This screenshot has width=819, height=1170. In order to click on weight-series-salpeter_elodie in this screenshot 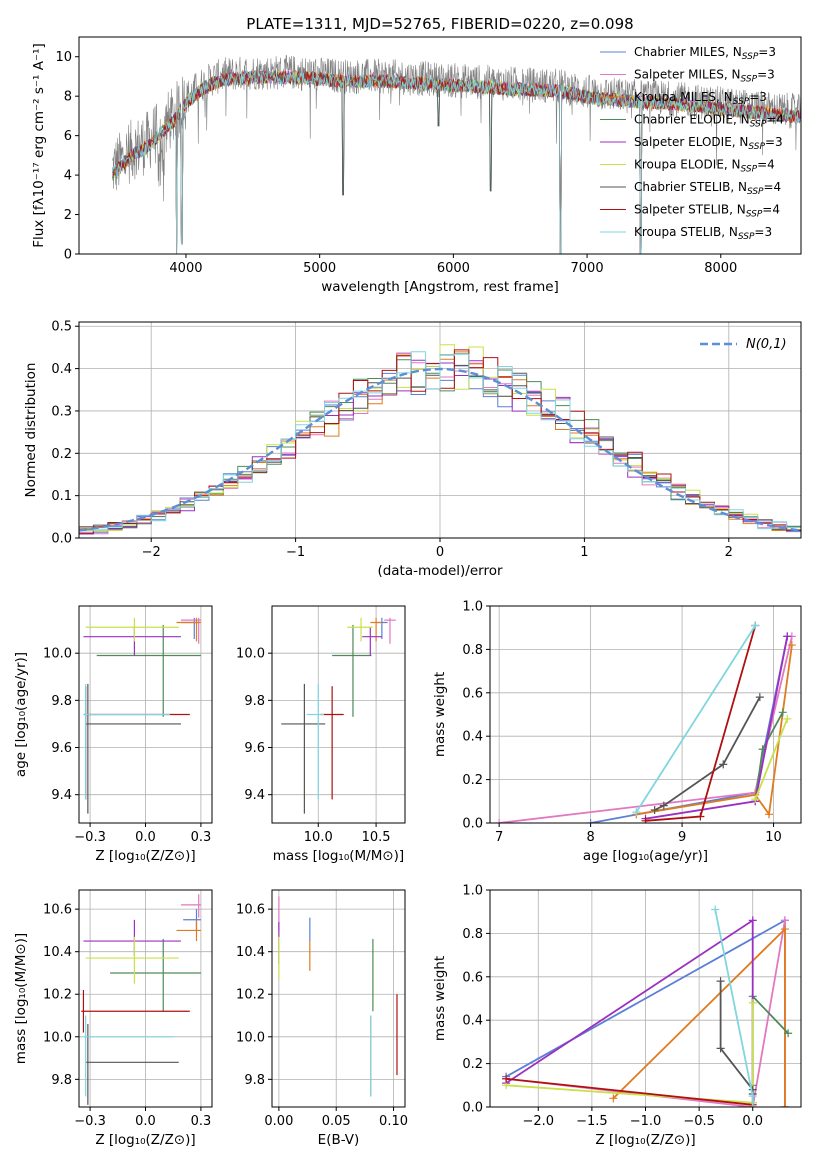, I will do `click(629, 1011)`.